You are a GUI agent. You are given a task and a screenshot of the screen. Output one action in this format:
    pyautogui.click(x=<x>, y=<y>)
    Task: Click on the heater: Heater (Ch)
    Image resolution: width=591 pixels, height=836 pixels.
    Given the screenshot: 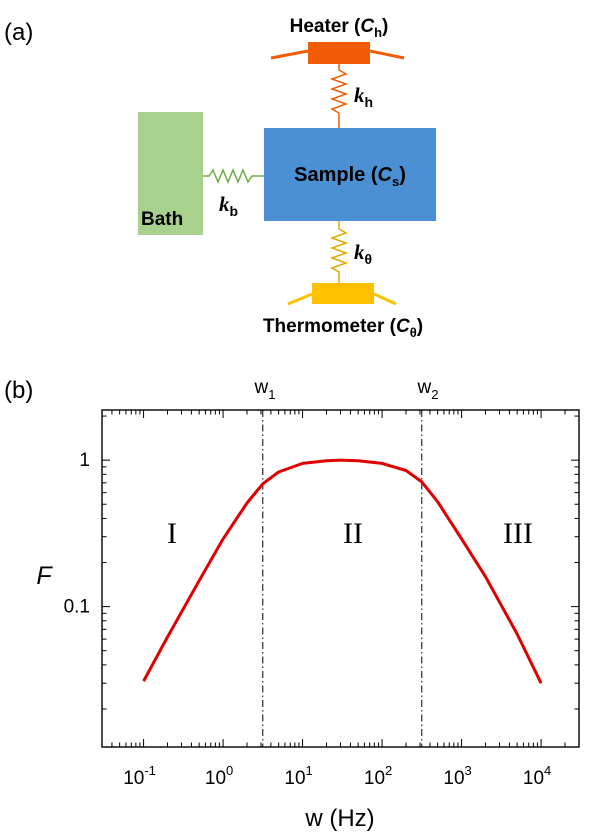 What is the action you would take?
    pyautogui.click(x=337, y=40)
    